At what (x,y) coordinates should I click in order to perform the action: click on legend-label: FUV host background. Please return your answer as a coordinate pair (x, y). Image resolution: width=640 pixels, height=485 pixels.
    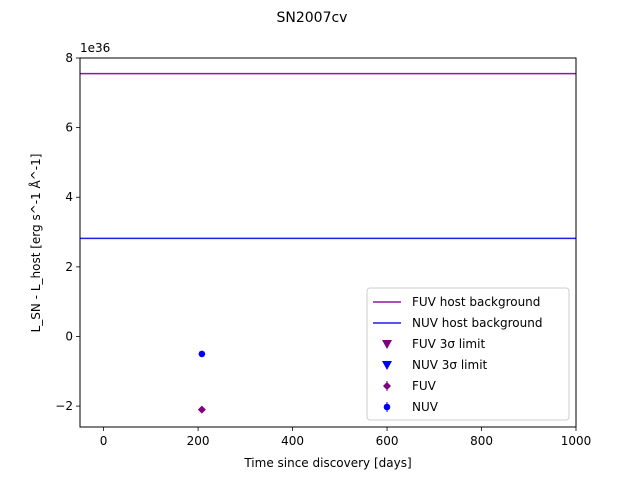
    Looking at the image, I should click on (476, 302).